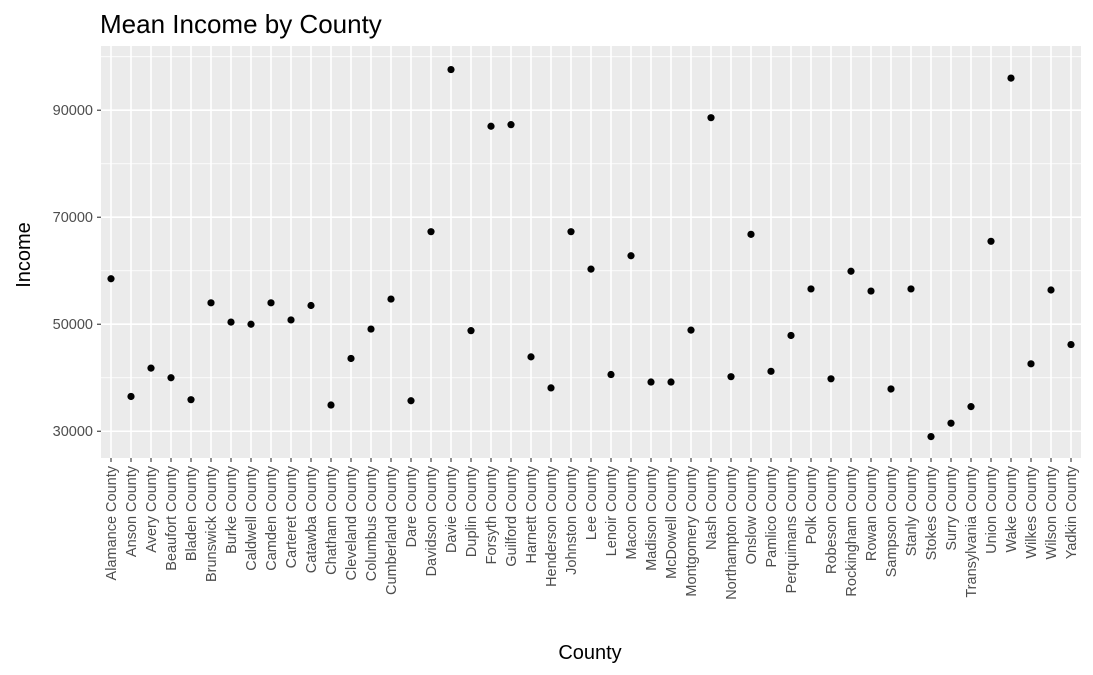 The height and width of the screenshot is (675, 1093). Describe the element at coordinates (392, 530) in the screenshot. I see `x-tick-label: Cumberland County` at that location.